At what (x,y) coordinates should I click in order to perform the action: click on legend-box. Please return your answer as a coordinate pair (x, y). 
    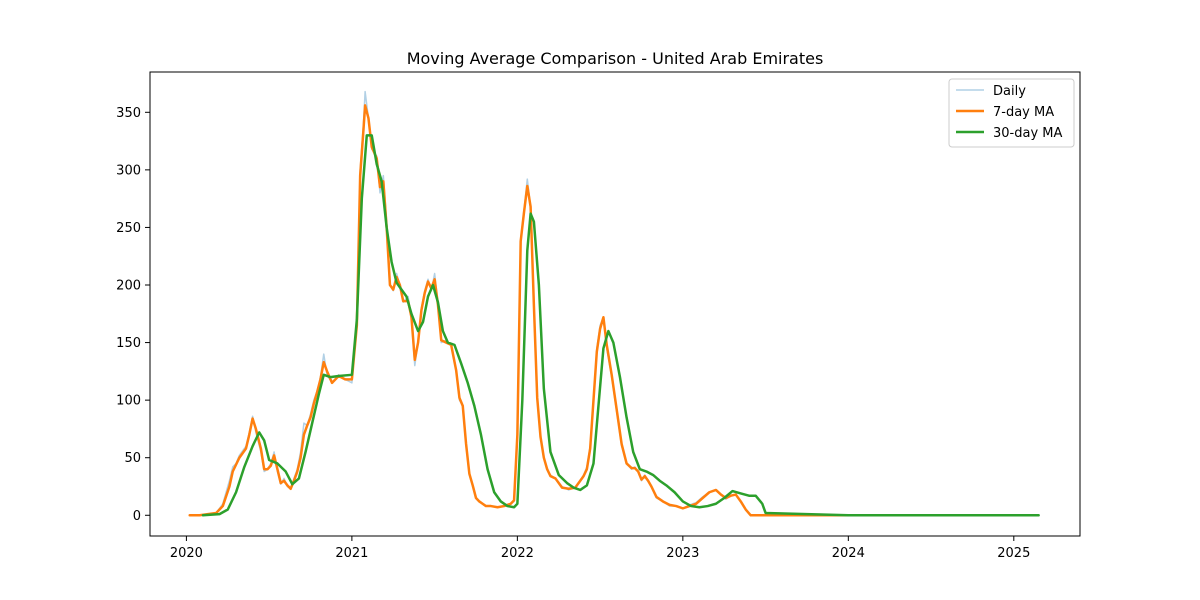
    Looking at the image, I should click on (1011, 113).